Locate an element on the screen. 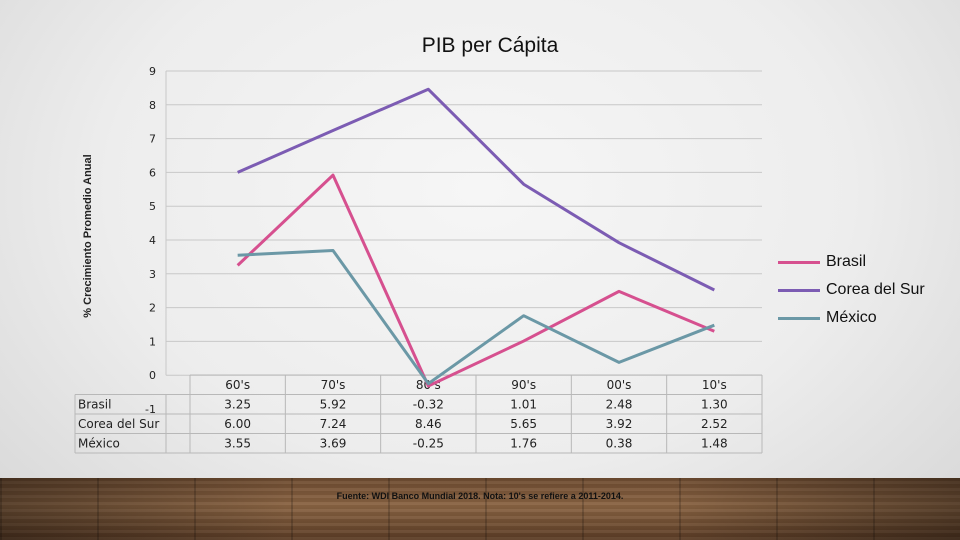  y-tick-label: 2 is located at coordinates (152, 308).